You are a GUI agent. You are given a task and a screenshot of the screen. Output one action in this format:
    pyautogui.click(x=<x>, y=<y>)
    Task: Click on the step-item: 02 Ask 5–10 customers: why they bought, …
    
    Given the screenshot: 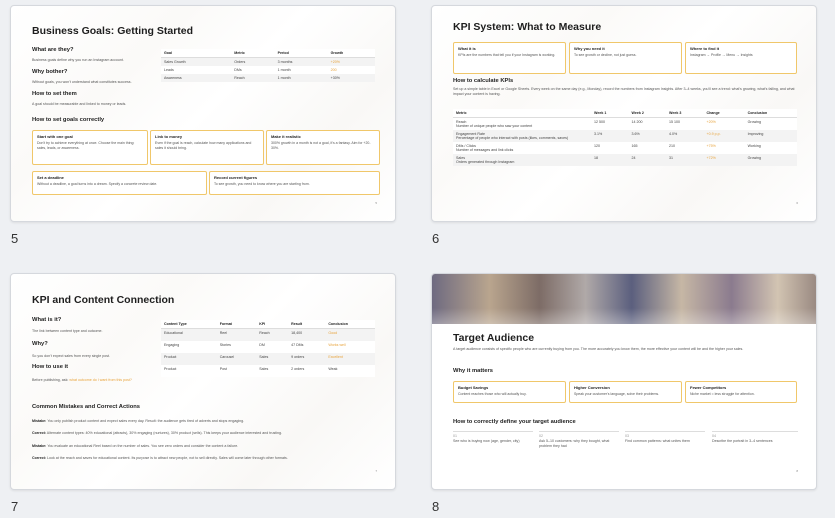 What is the action you would take?
    pyautogui.click(x=579, y=440)
    